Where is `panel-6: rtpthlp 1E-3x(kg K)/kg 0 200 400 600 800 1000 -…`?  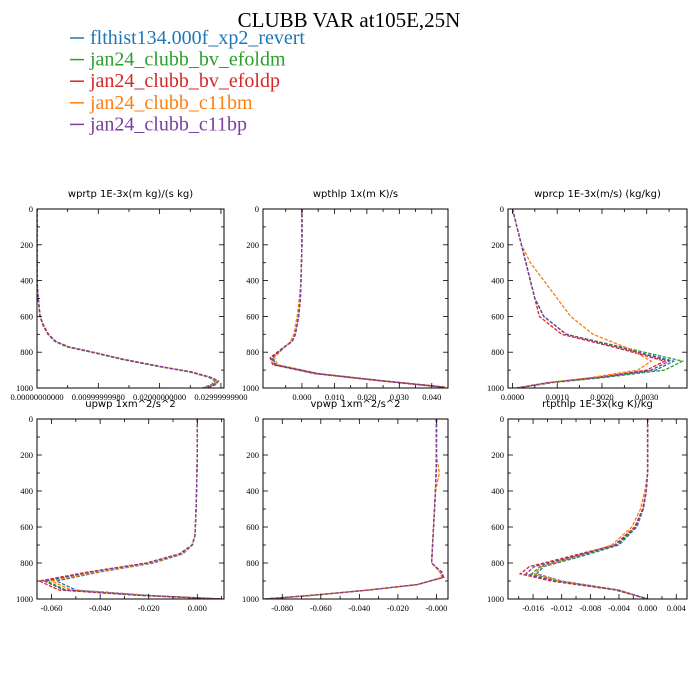 panel-6: rtpthlp 1E-3x(kg K)/kg 0 200 400 600 800 1000 -… is located at coordinates (587, 506).